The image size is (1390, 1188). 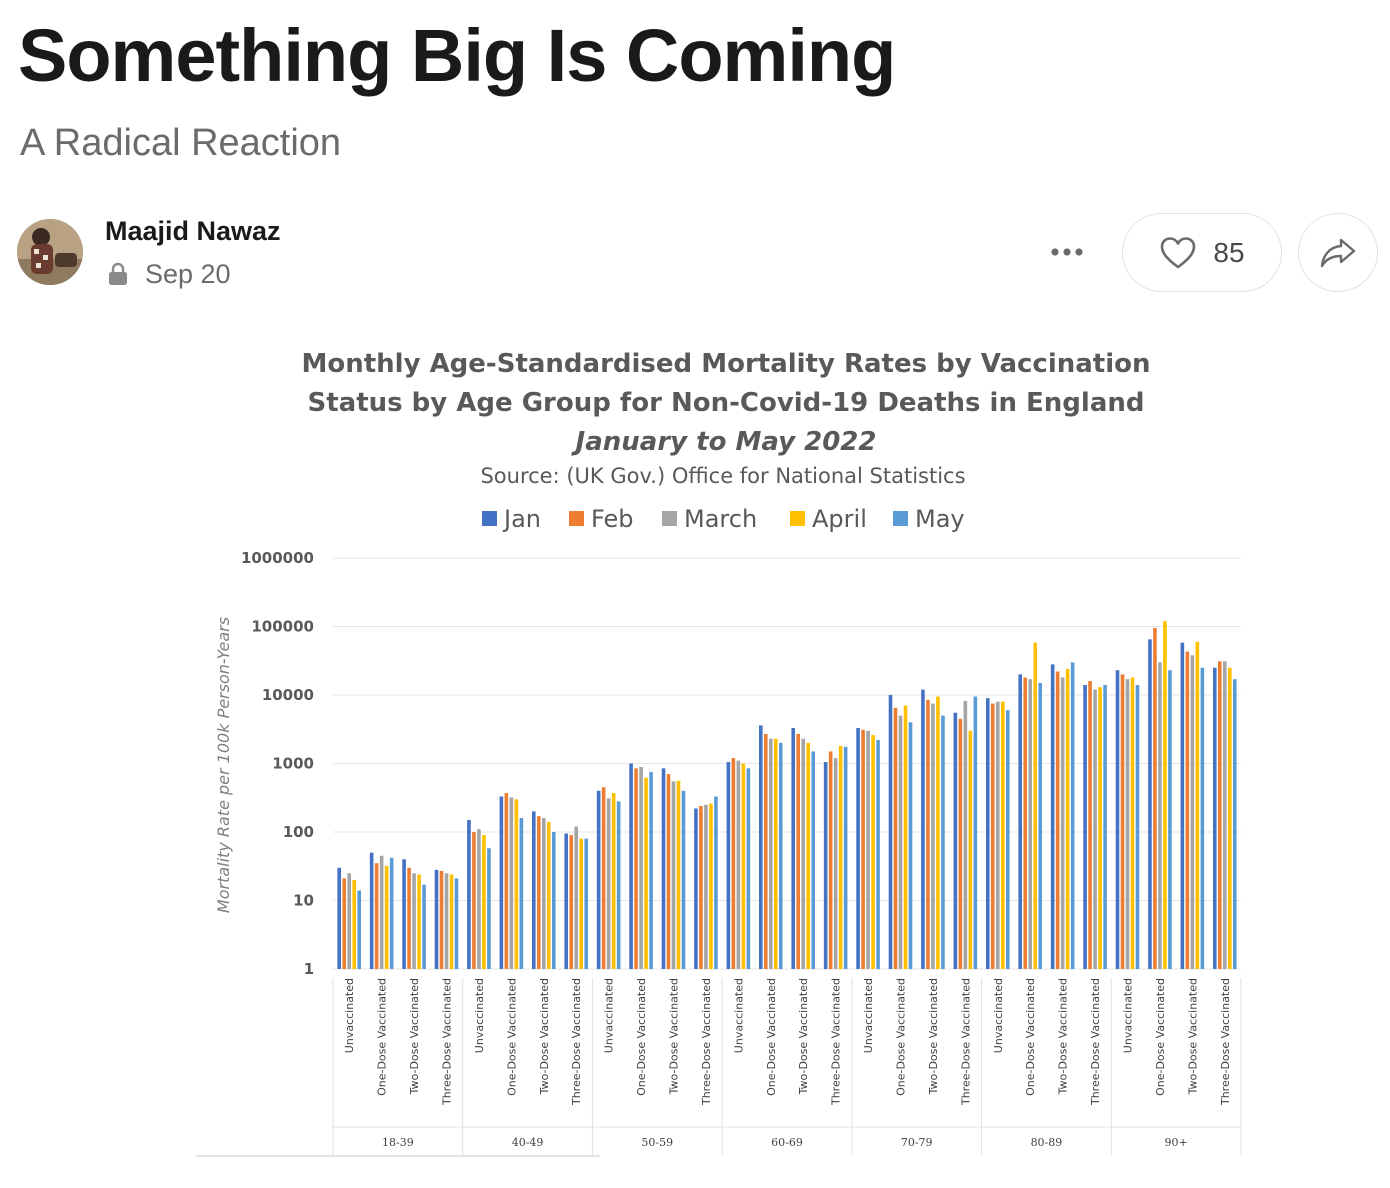 I want to click on x-age-group-label: 50-59, so click(x=657, y=1142).